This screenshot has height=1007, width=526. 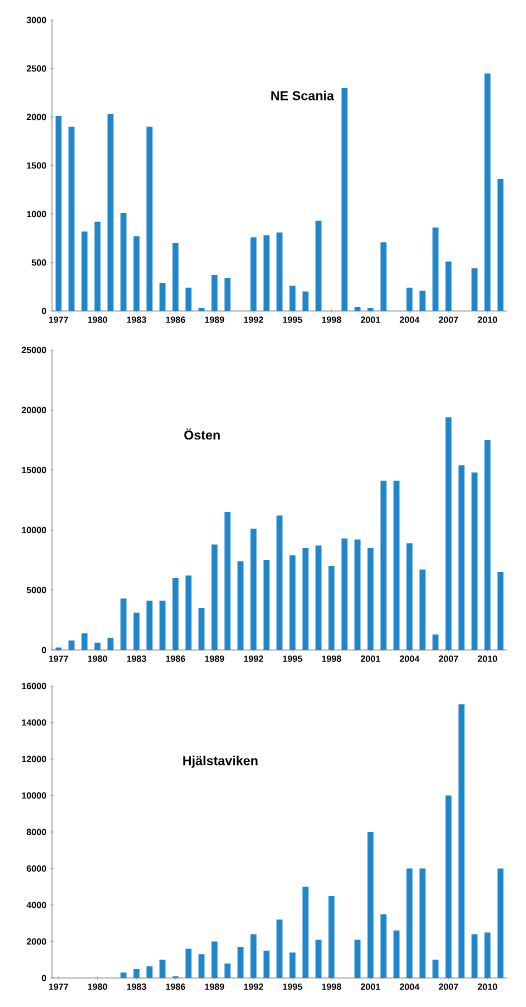 I want to click on y-tick-label: 1000, so click(x=37, y=214).